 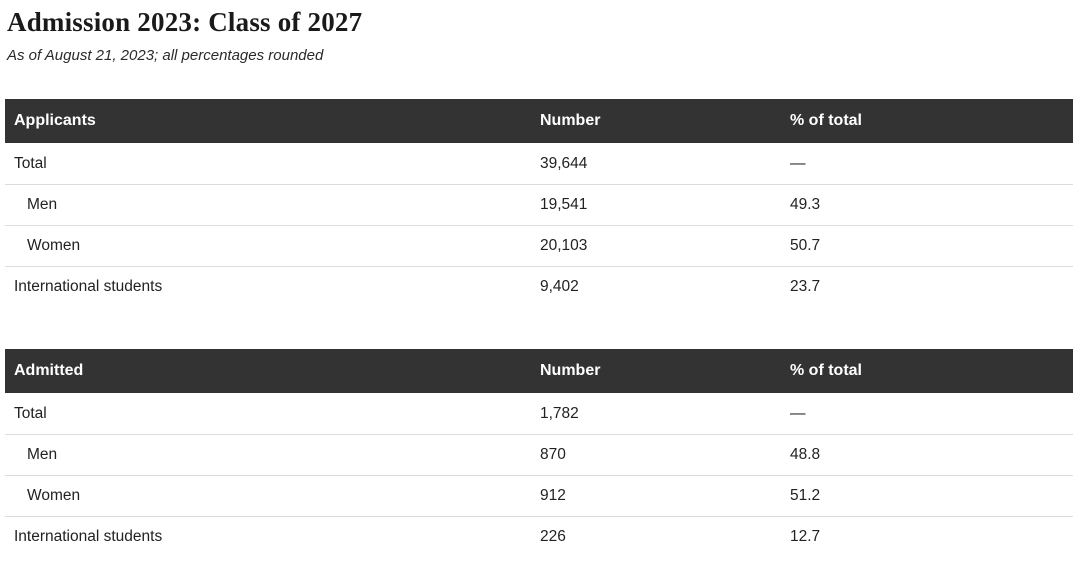 I want to click on row-percent-value: 51.2, so click(x=805, y=496).